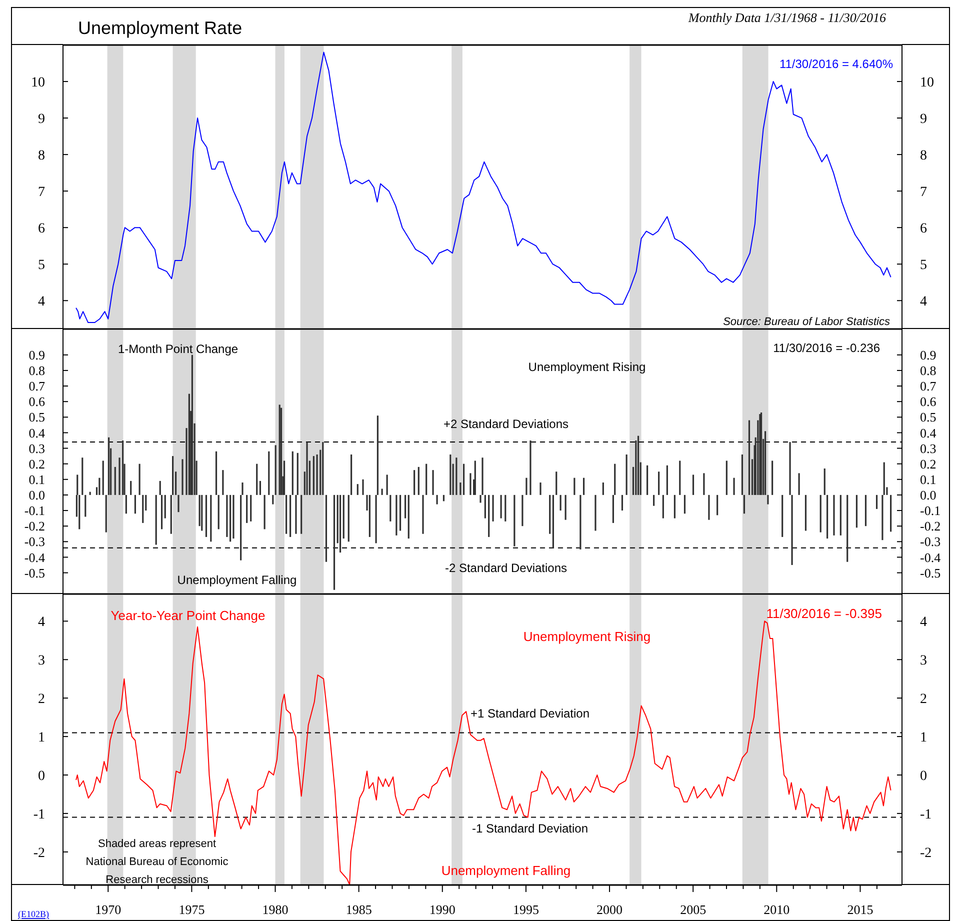 The image size is (956, 921). What do you see at coordinates (35, 557) in the screenshot?
I see `y-tick-label: -0.4` at bounding box center [35, 557].